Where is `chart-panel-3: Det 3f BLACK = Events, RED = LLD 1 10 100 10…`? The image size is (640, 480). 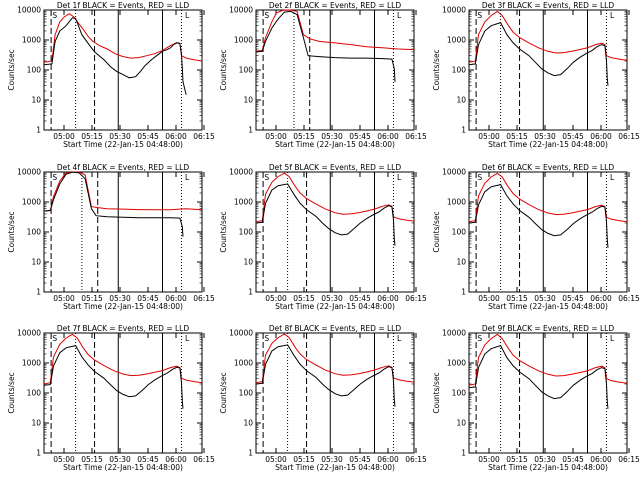 chart-panel-3: Det 3f BLACK = Events, RED = LLD 1 10 100 10… is located at coordinates (536, 75).